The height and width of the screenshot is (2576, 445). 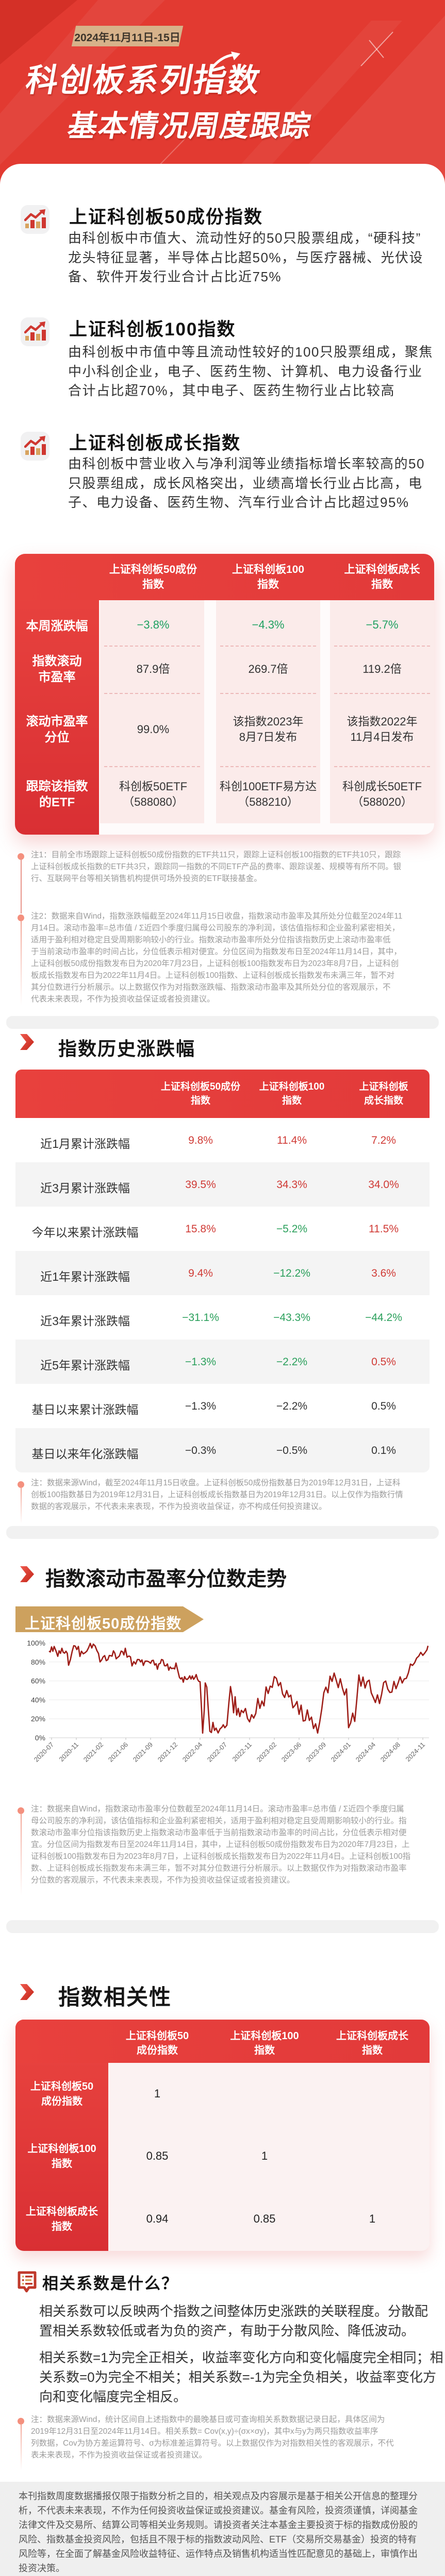 I want to click on svg-text: 2024-08, so click(x=391, y=1752).